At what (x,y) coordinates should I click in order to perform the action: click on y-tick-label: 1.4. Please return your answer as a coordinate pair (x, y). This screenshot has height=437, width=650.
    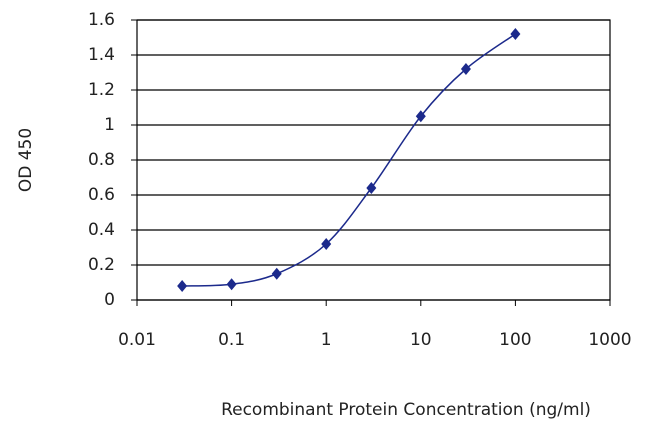
    Looking at the image, I should click on (101, 55).